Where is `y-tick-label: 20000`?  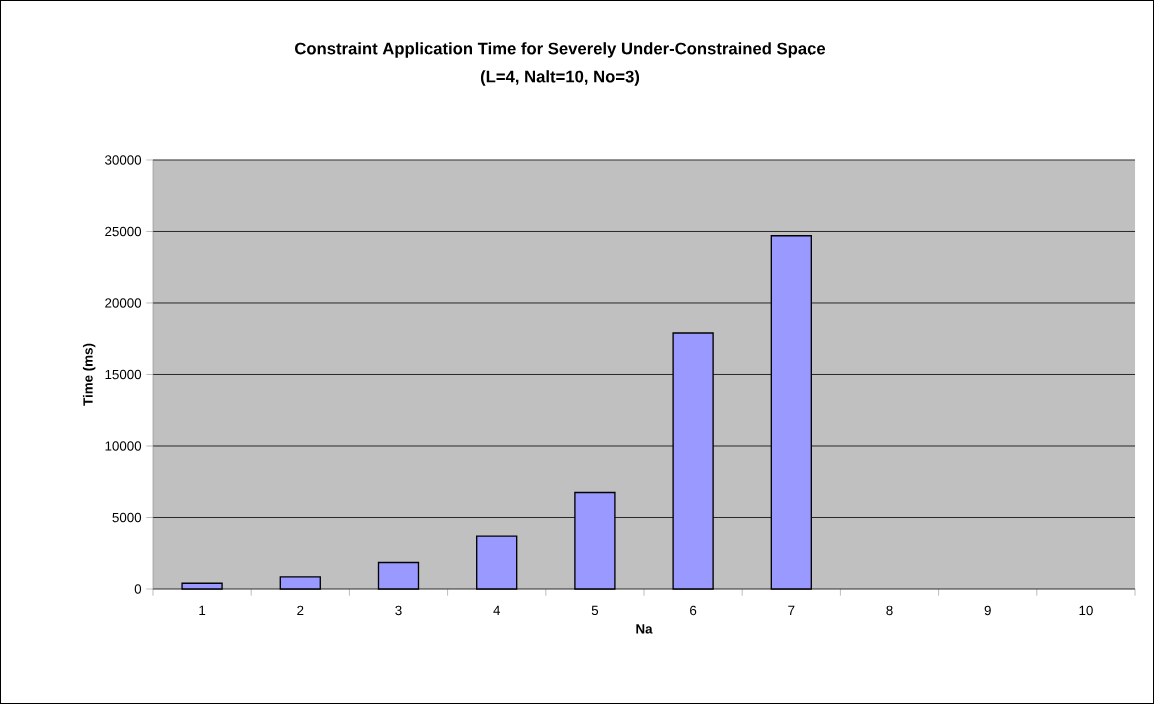 y-tick-label: 20000 is located at coordinates (123, 303).